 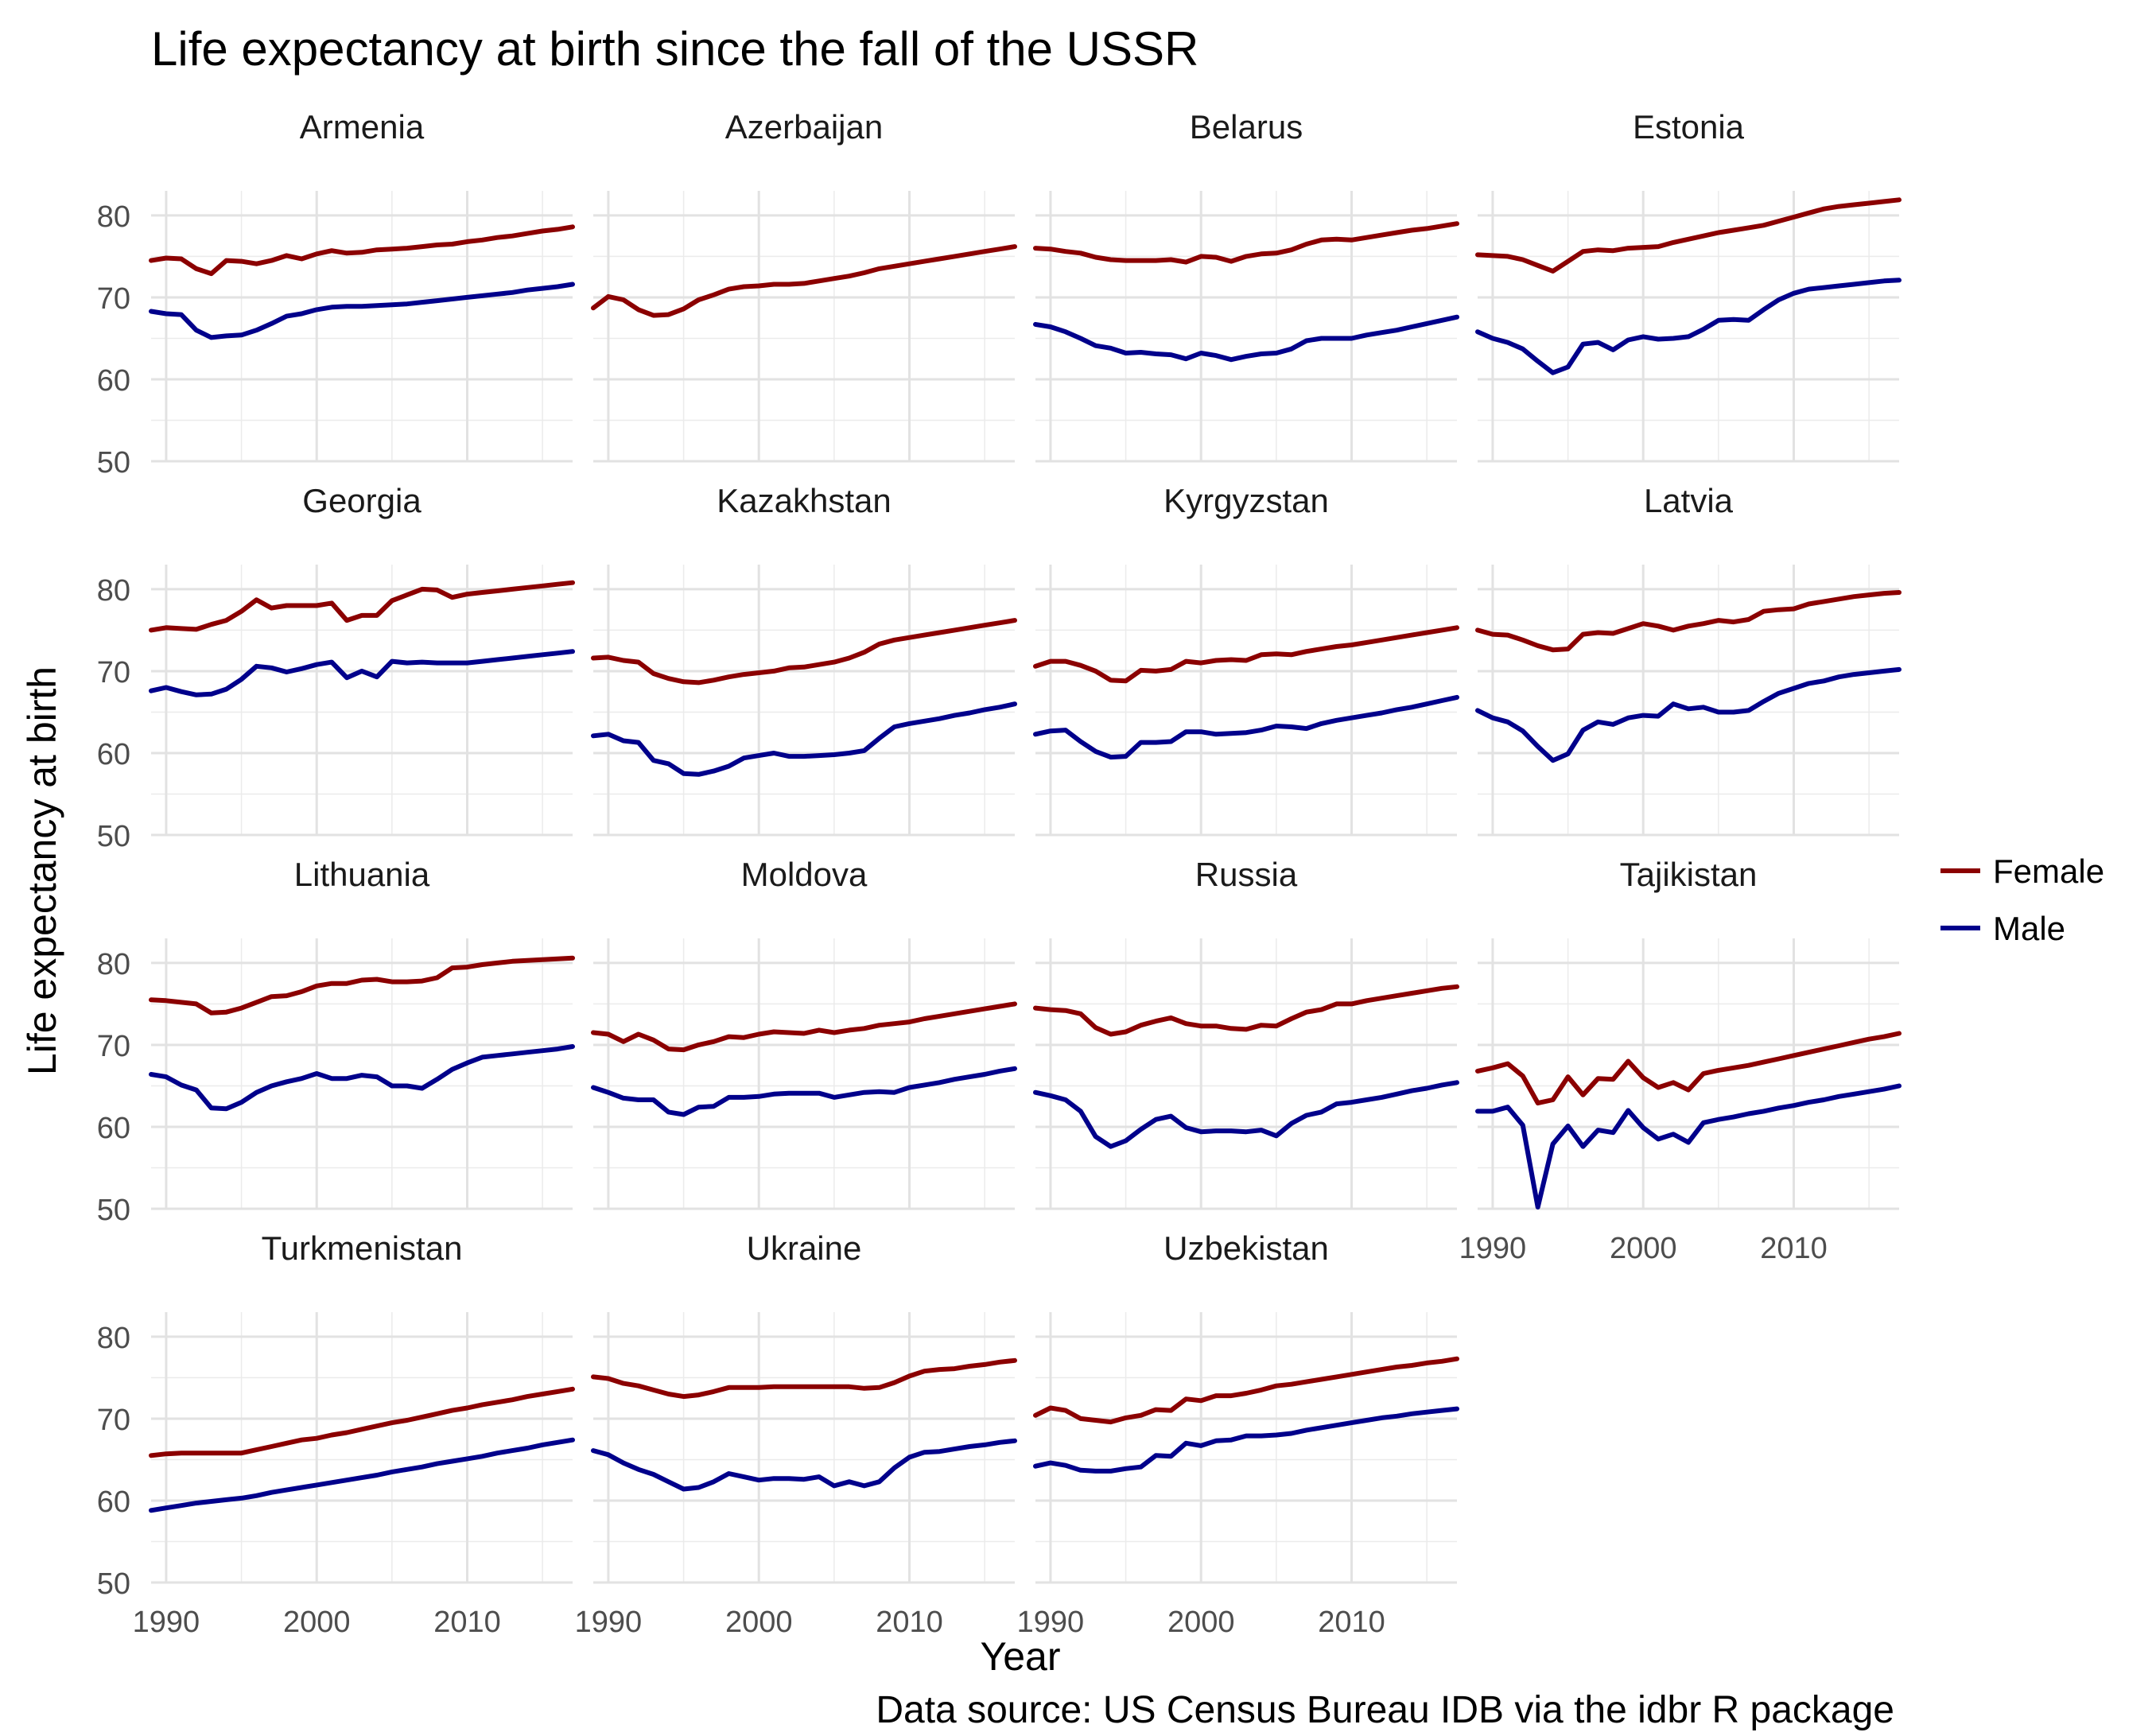 What do you see at coordinates (1689, 127) in the screenshot?
I see `panel-title-estonia: Estonia` at bounding box center [1689, 127].